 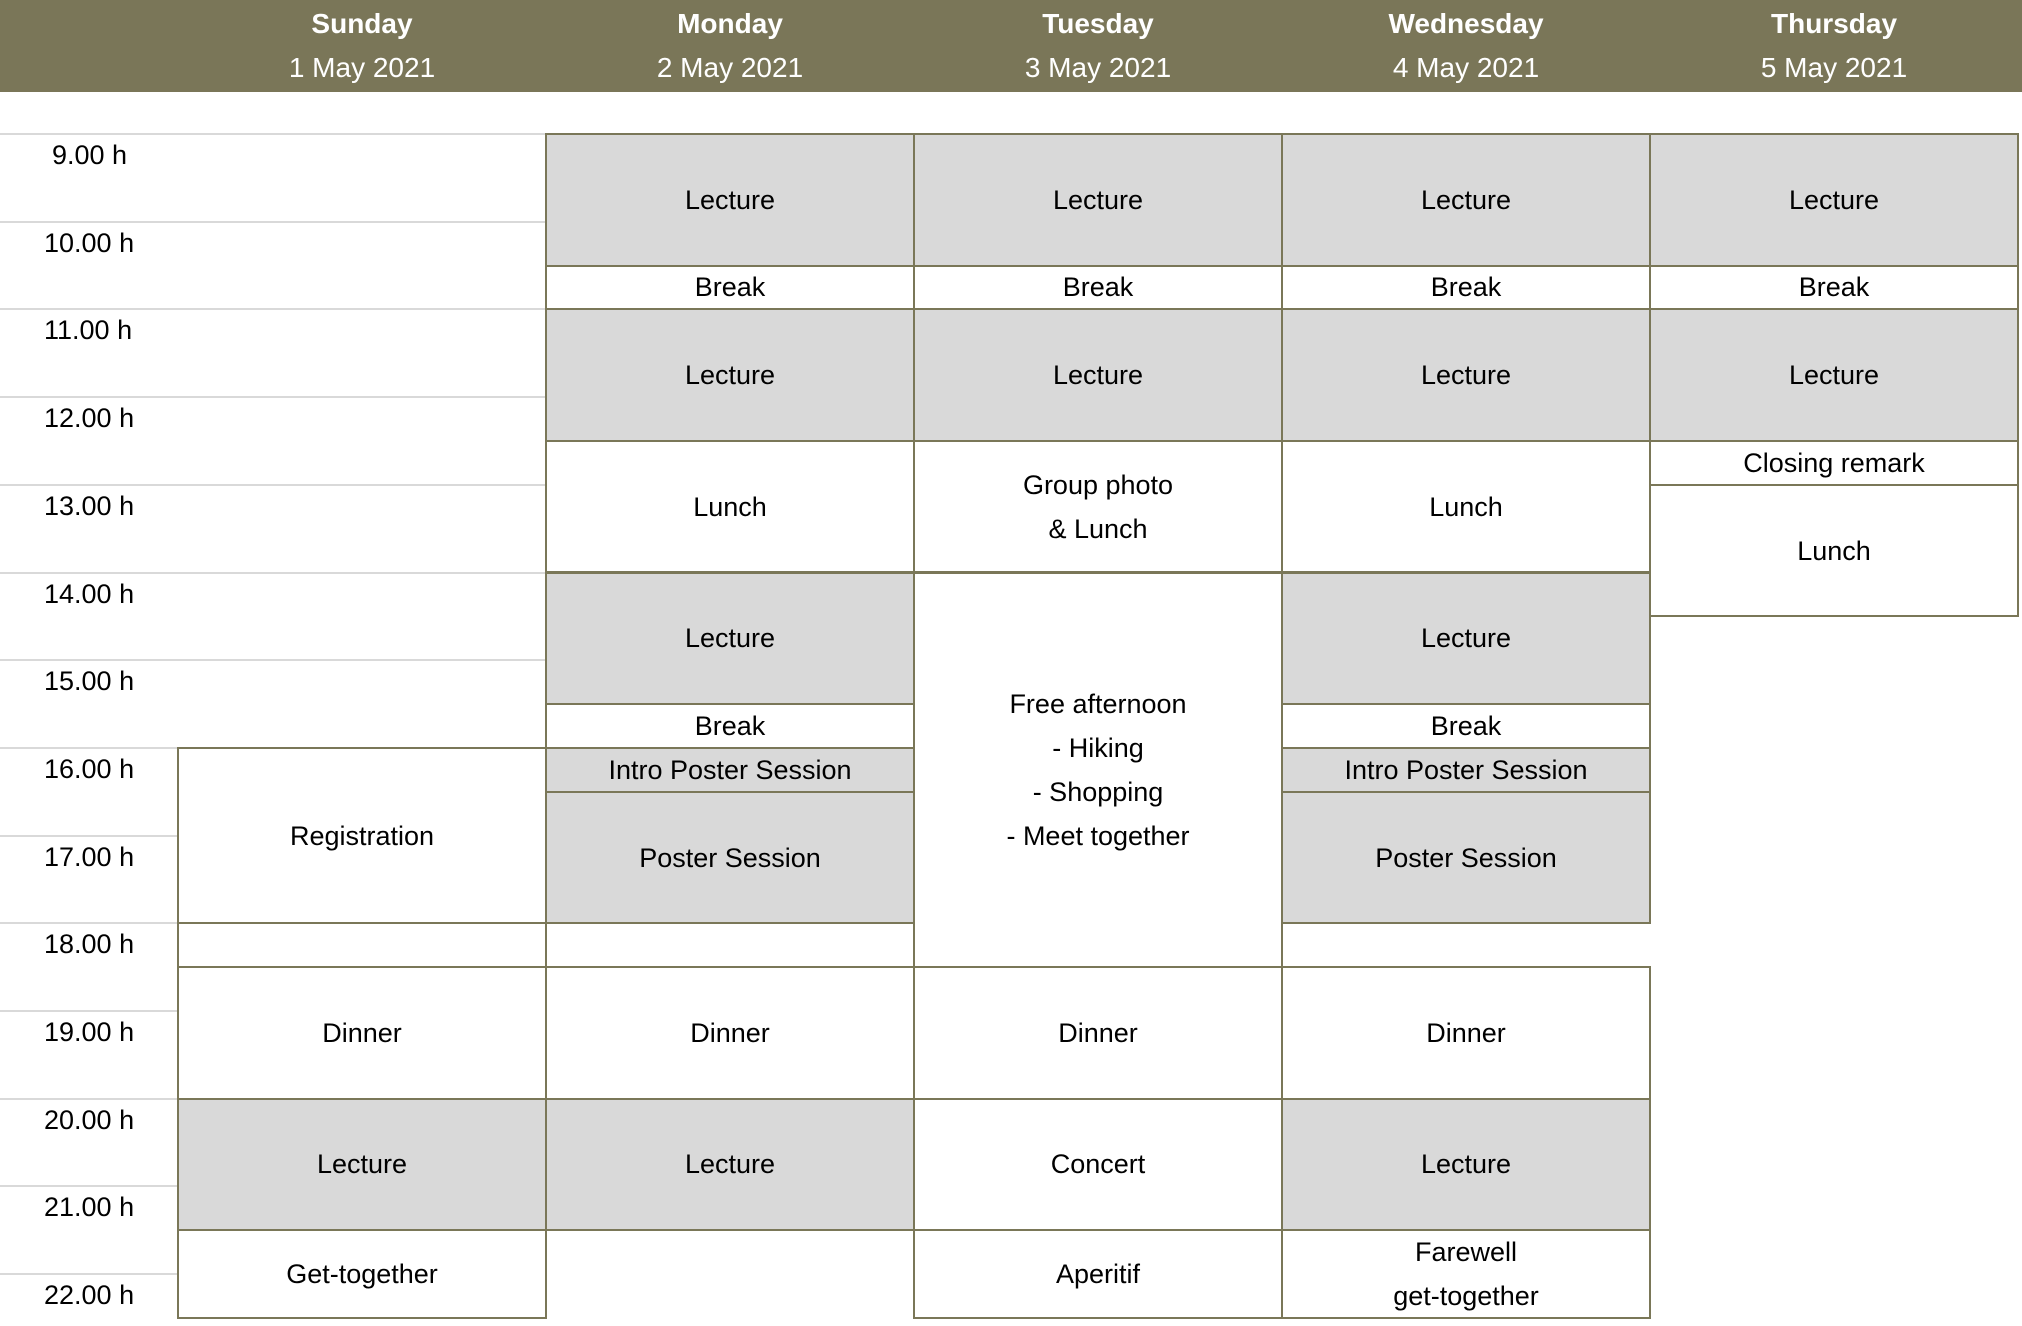 I want to click on event-block: Get-together, so click(x=362, y=1274).